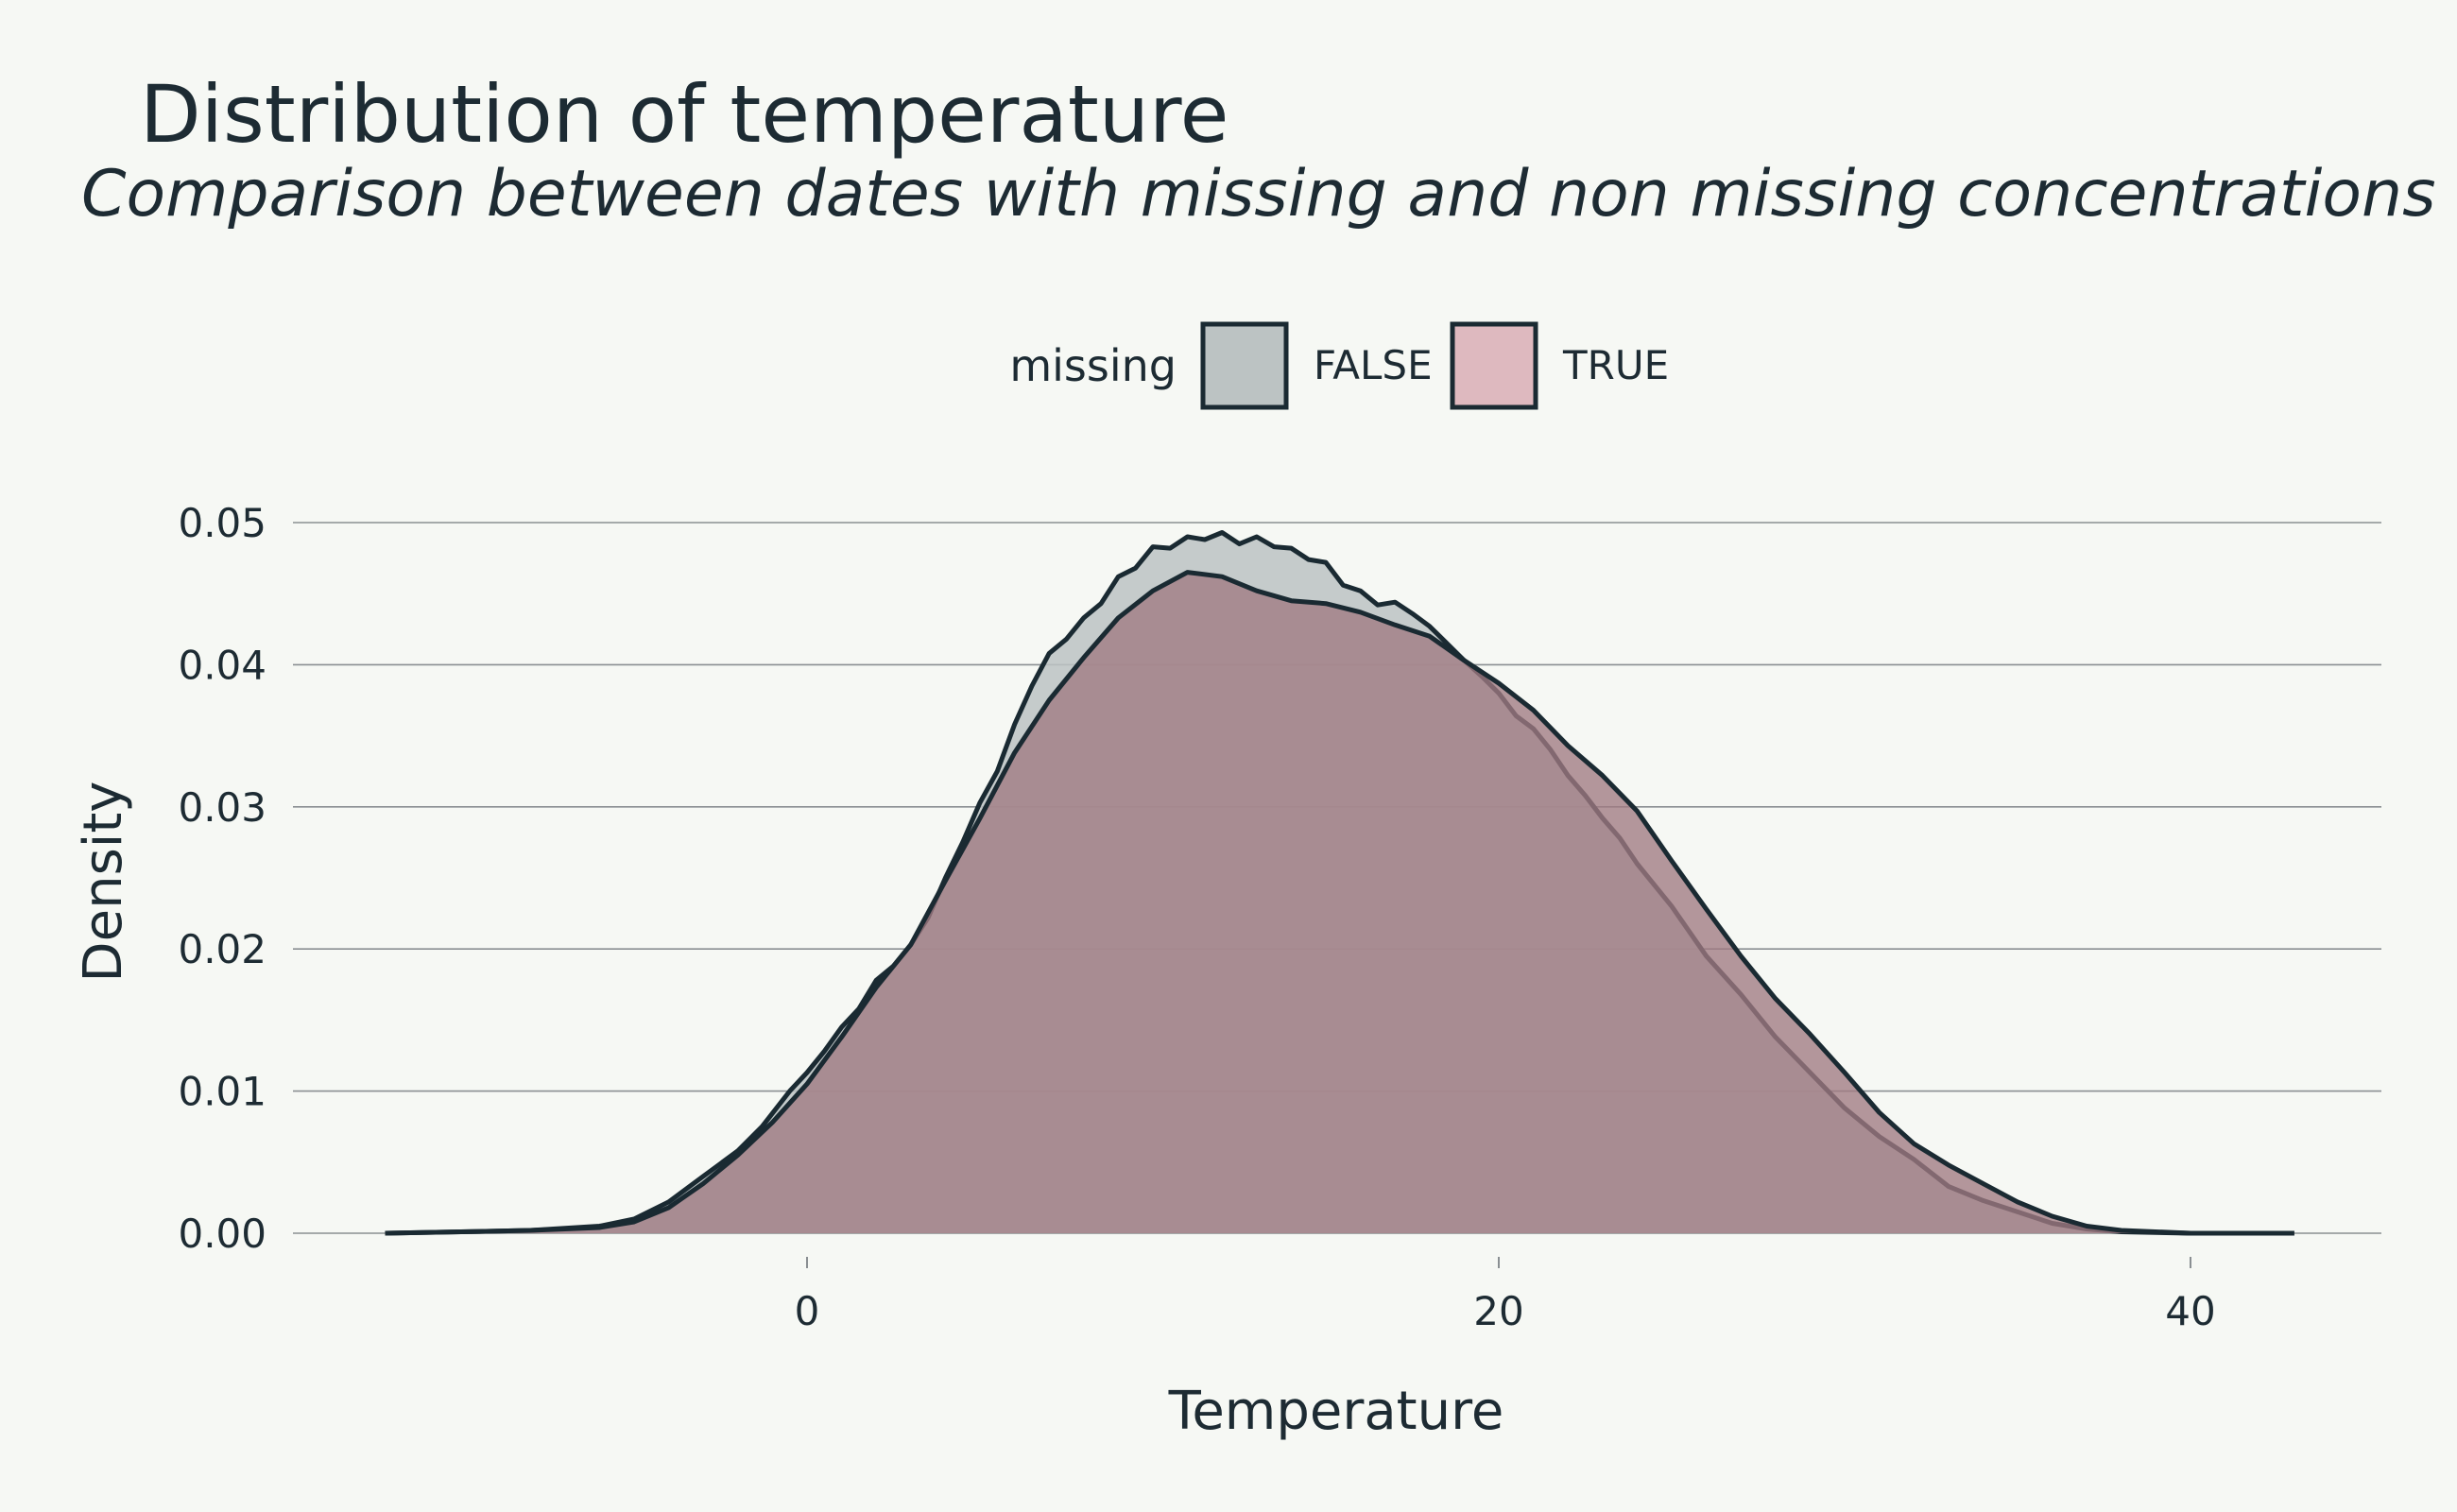 The image size is (2457, 1512). Describe the element at coordinates (684, 114) in the screenshot. I see `chart-title: Distribution of temperature` at that location.